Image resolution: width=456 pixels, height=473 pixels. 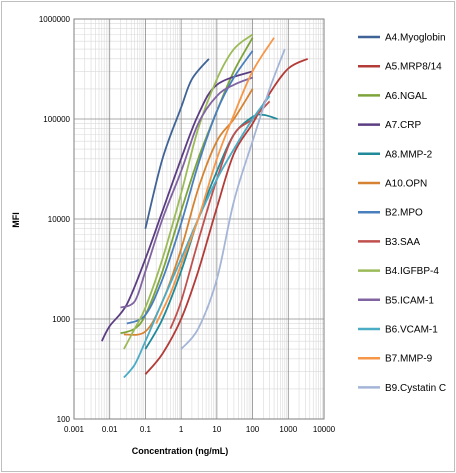 What do you see at coordinates (288, 429) in the screenshot?
I see `x-tick-label: 1000` at bounding box center [288, 429].